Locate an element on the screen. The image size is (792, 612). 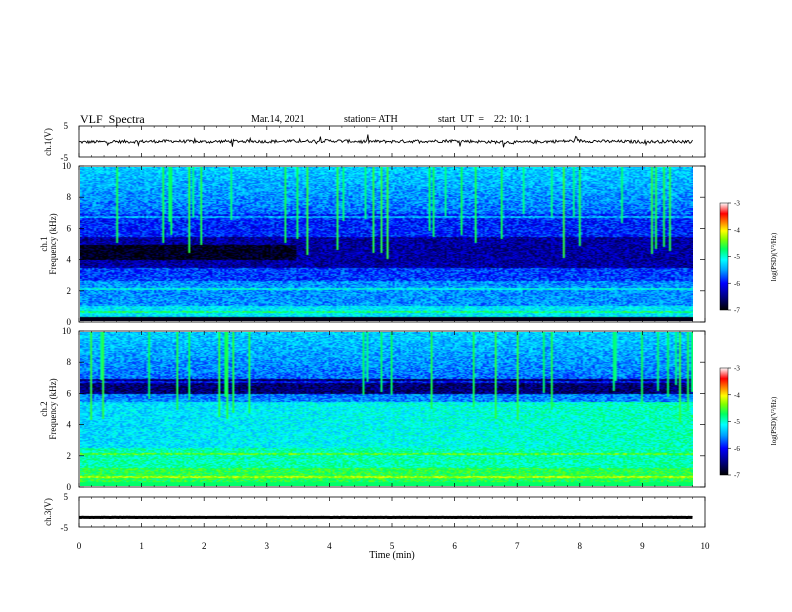
ch2-colorbar: -3 -4 -5 -6 -7 log(PSD)(V²/Hz) is located at coordinates (748, 422).